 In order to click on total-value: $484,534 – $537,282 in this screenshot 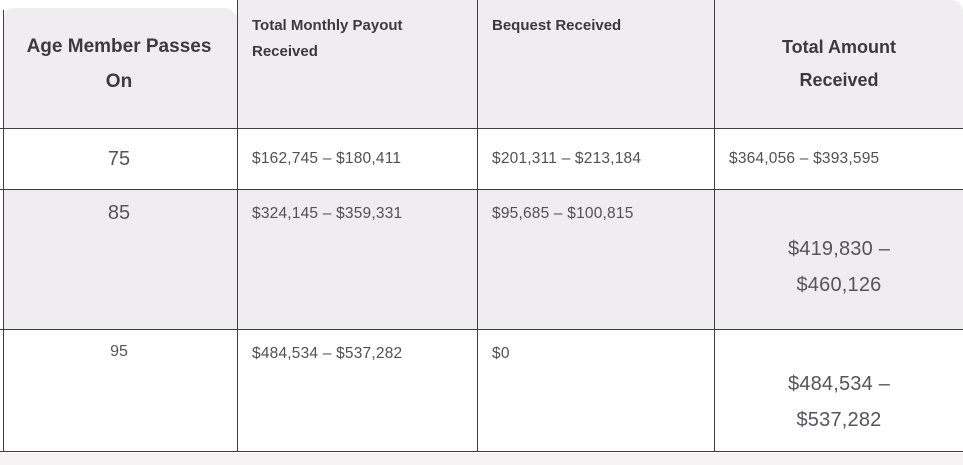, I will do `click(839, 402)`.